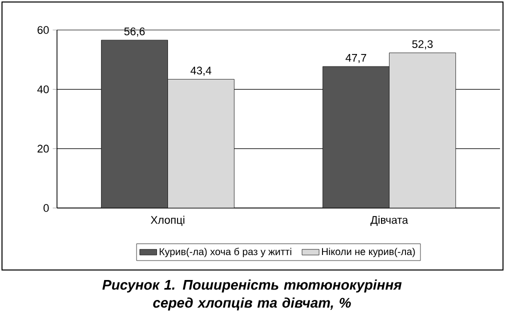  What do you see at coordinates (46, 208) in the screenshot?
I see `y-tick-label: 0` at bounding box center [46, 208].